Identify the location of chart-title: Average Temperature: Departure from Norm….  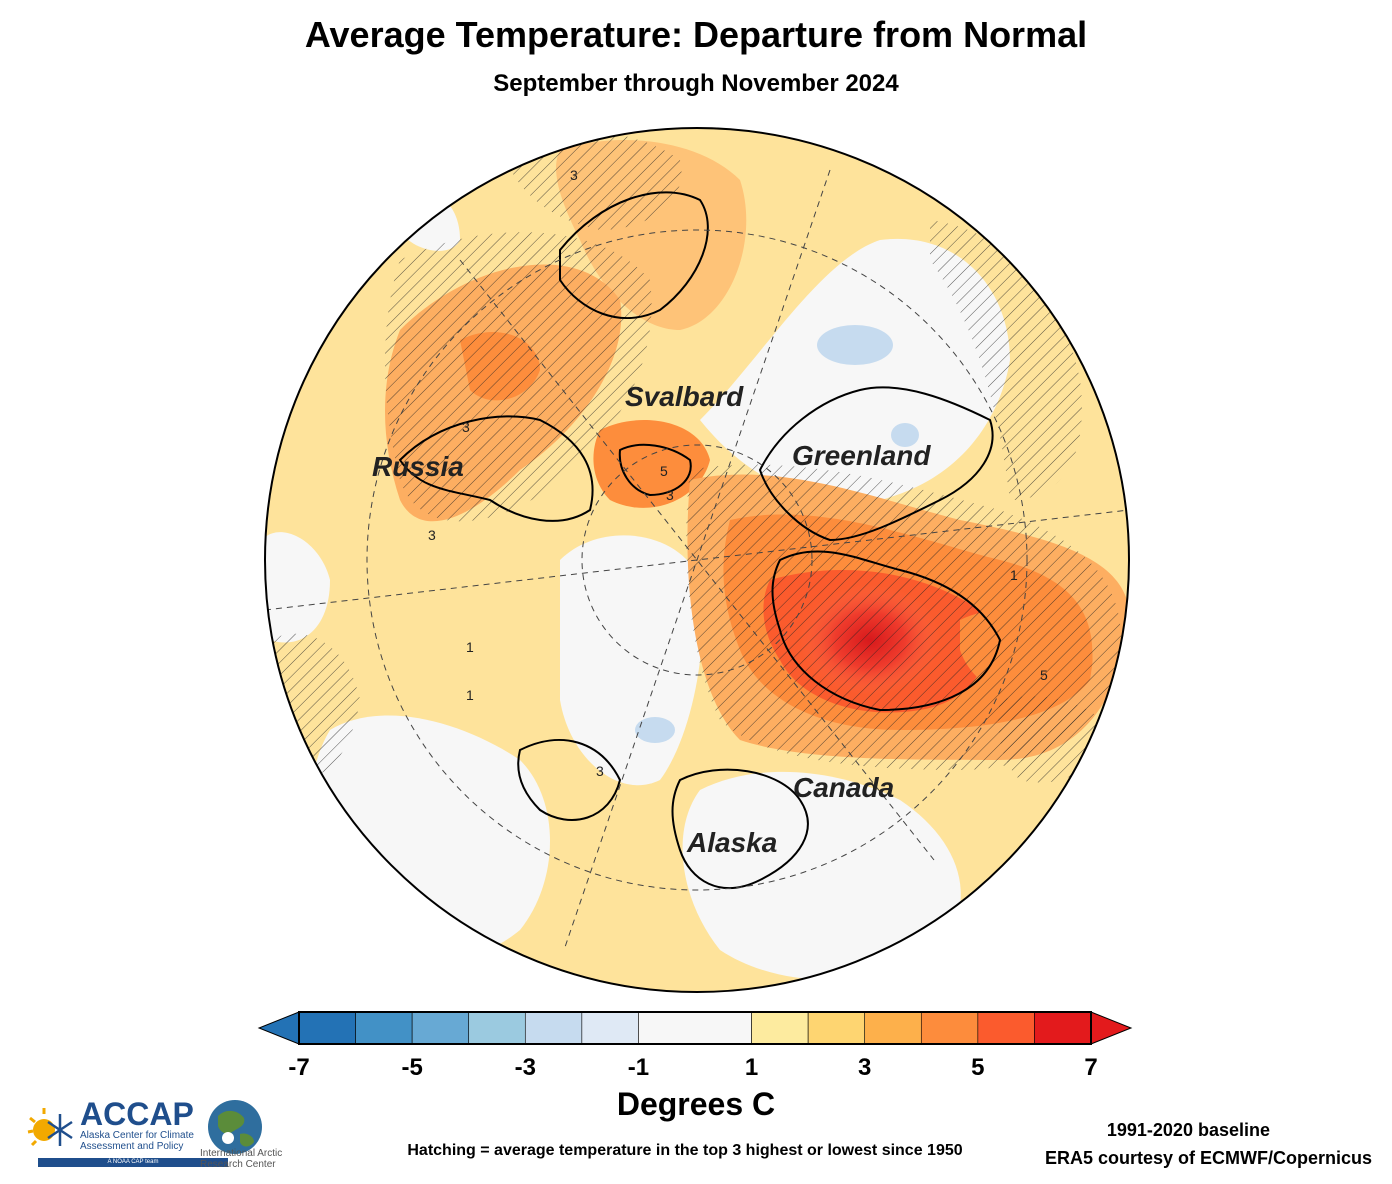
(696, 34).